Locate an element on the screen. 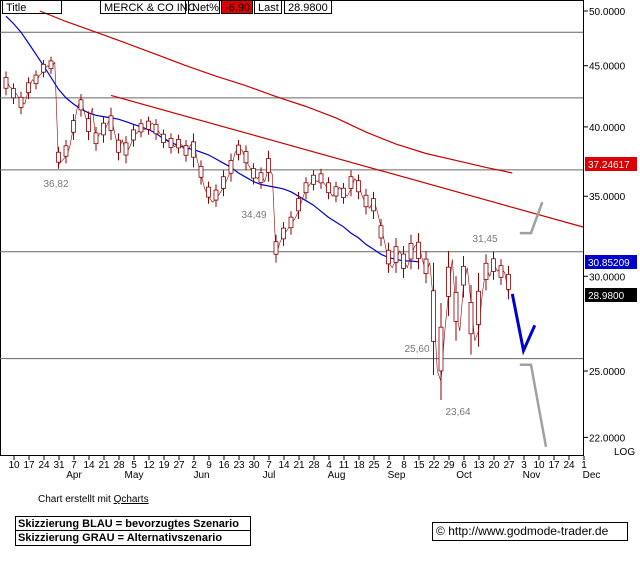 The width and height of the screenshot is (640, 568). x-tick-label: 12 is located at coordinates (149, 465).